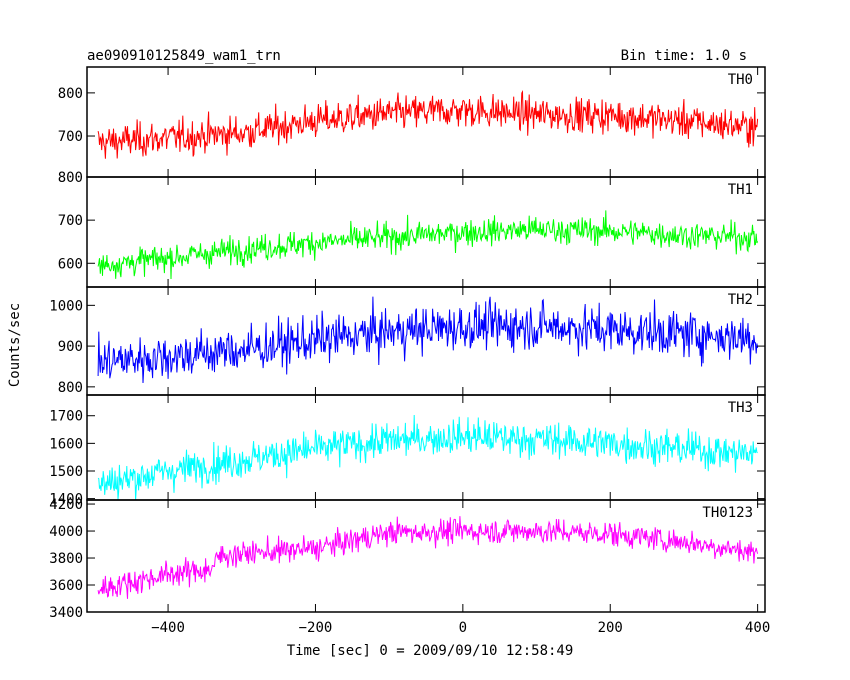 The width and height of the screenshot is (850, 680). Describe the element at coordinates (610, 628) in the screenshot. I see `x-tick-label: 200` at that location.